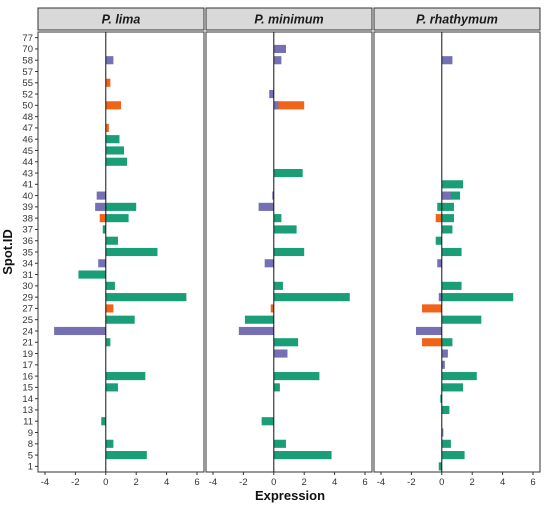 The height and width of the screenshot is (506, 550). What do you see at coordinates (27, 139) in the screenshot?
I see `y-tick-label: 46` at bounding box center [27, 139].